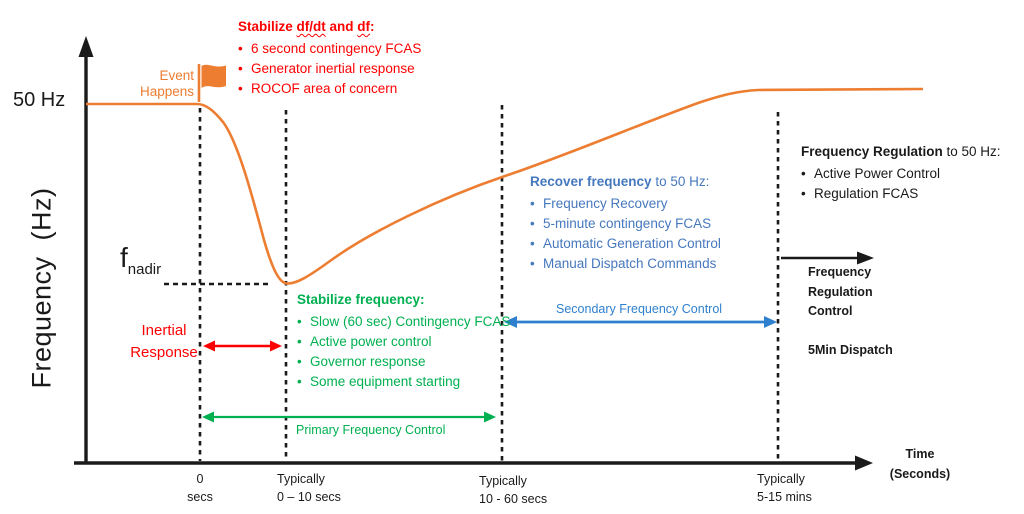  What do you see at coordinates (176, 75) in the screenshot?
I see `event-happens-line1: Event` at bounding box center [176, 75].